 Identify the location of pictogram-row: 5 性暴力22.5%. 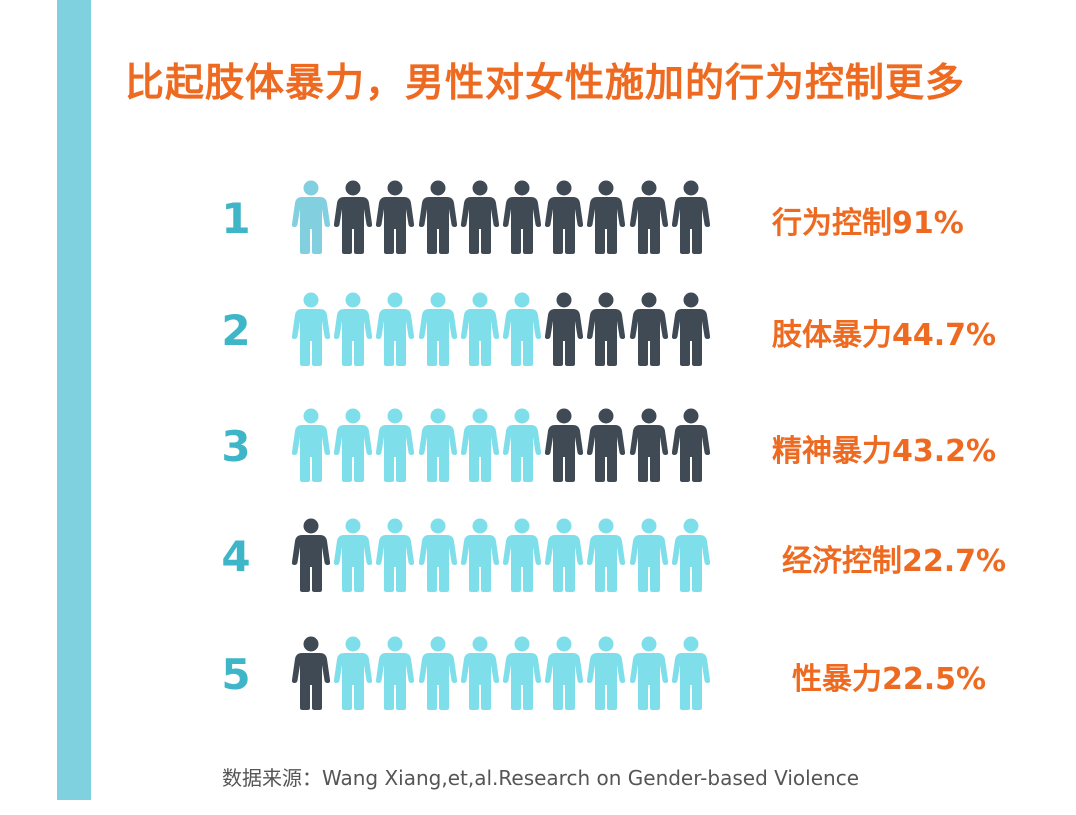
(538, 676).